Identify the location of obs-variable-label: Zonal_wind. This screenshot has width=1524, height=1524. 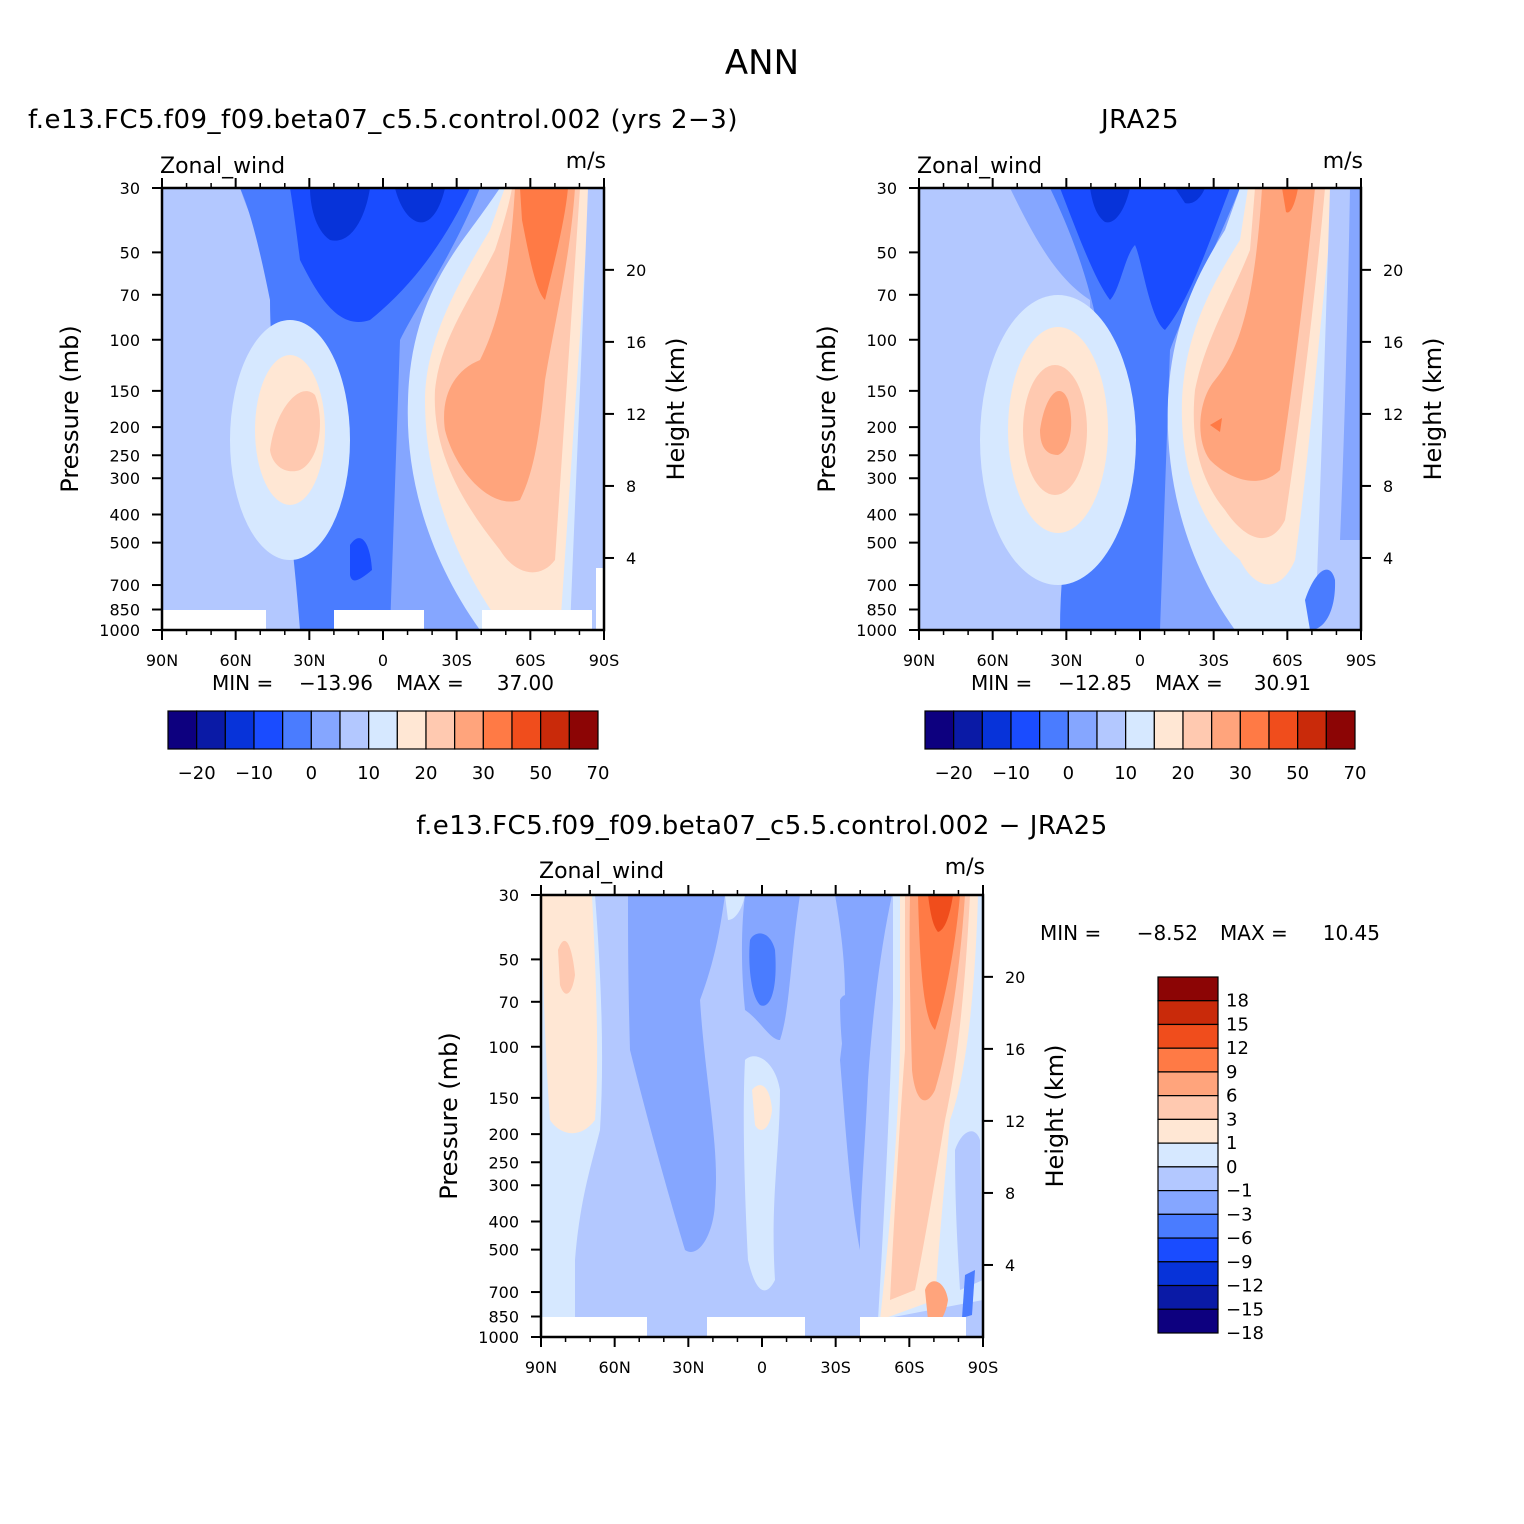
(979, 166).